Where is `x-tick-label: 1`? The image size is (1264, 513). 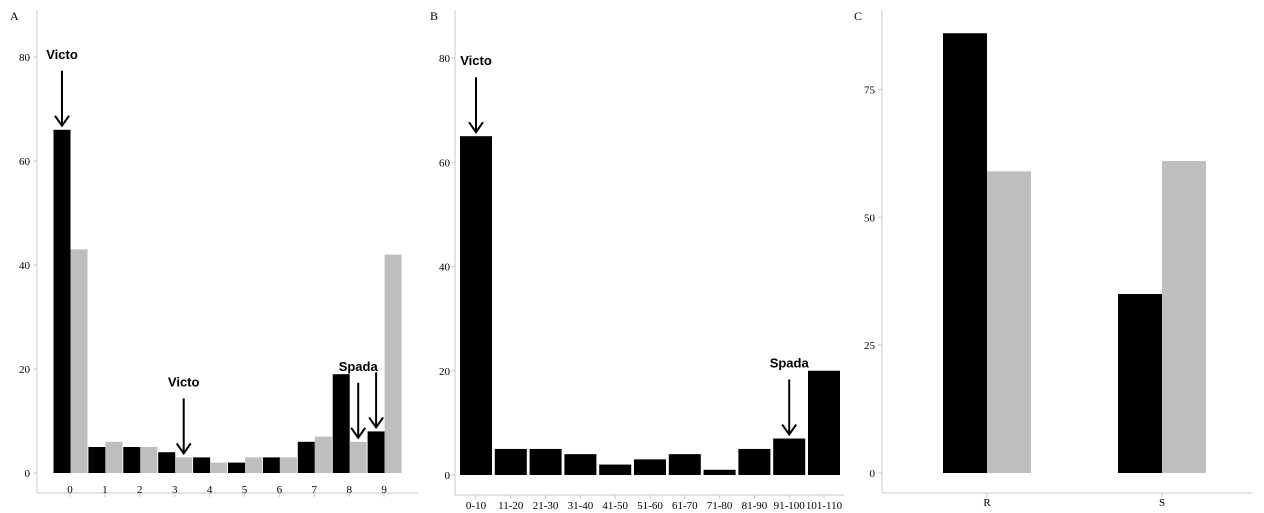 x-tick-label: 1 is located at coordinates (105, 490).